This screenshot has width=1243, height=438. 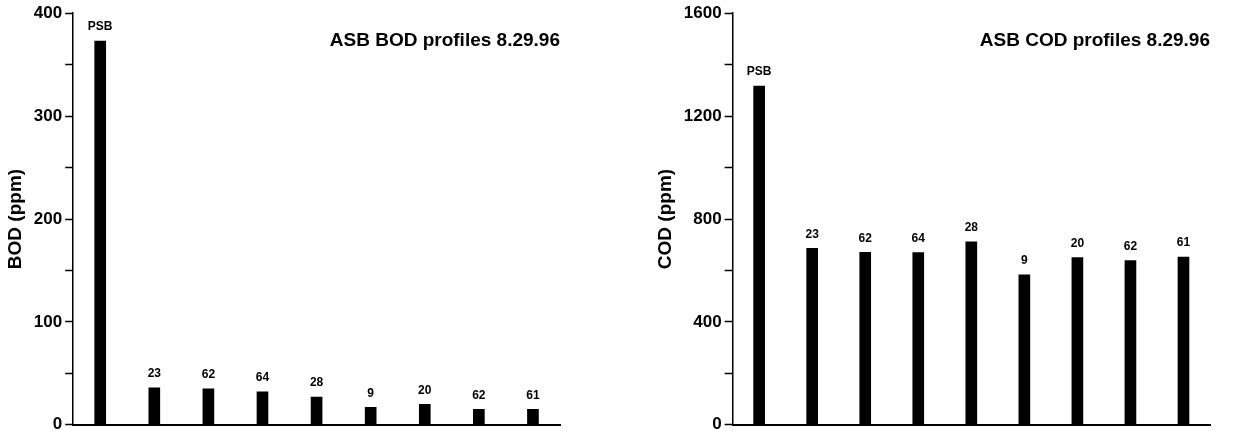 What do you see at coordinates (14, 219) in the screenshot?
I see `y-axis-title: BOD (ppm)` at bounding box center [14, 219].